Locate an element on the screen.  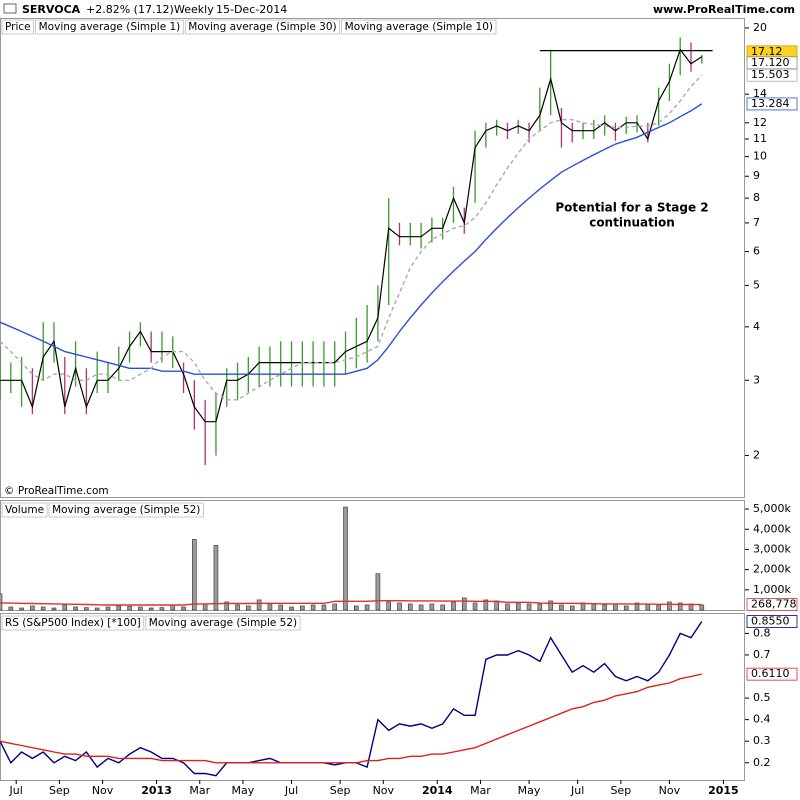
legend-entry: Volume is located at coordinates (24, 510).